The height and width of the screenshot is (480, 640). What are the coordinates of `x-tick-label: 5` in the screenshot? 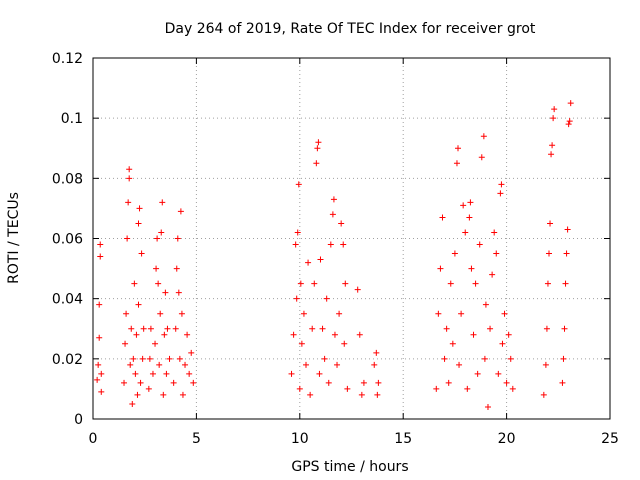 It's located at (196, 439).